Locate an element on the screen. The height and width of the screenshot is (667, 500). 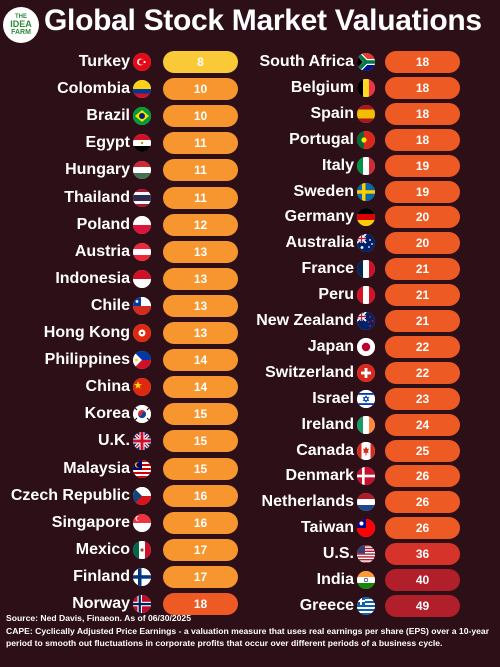
logo-line-2: IDEA is located at coordinates (21, 24).